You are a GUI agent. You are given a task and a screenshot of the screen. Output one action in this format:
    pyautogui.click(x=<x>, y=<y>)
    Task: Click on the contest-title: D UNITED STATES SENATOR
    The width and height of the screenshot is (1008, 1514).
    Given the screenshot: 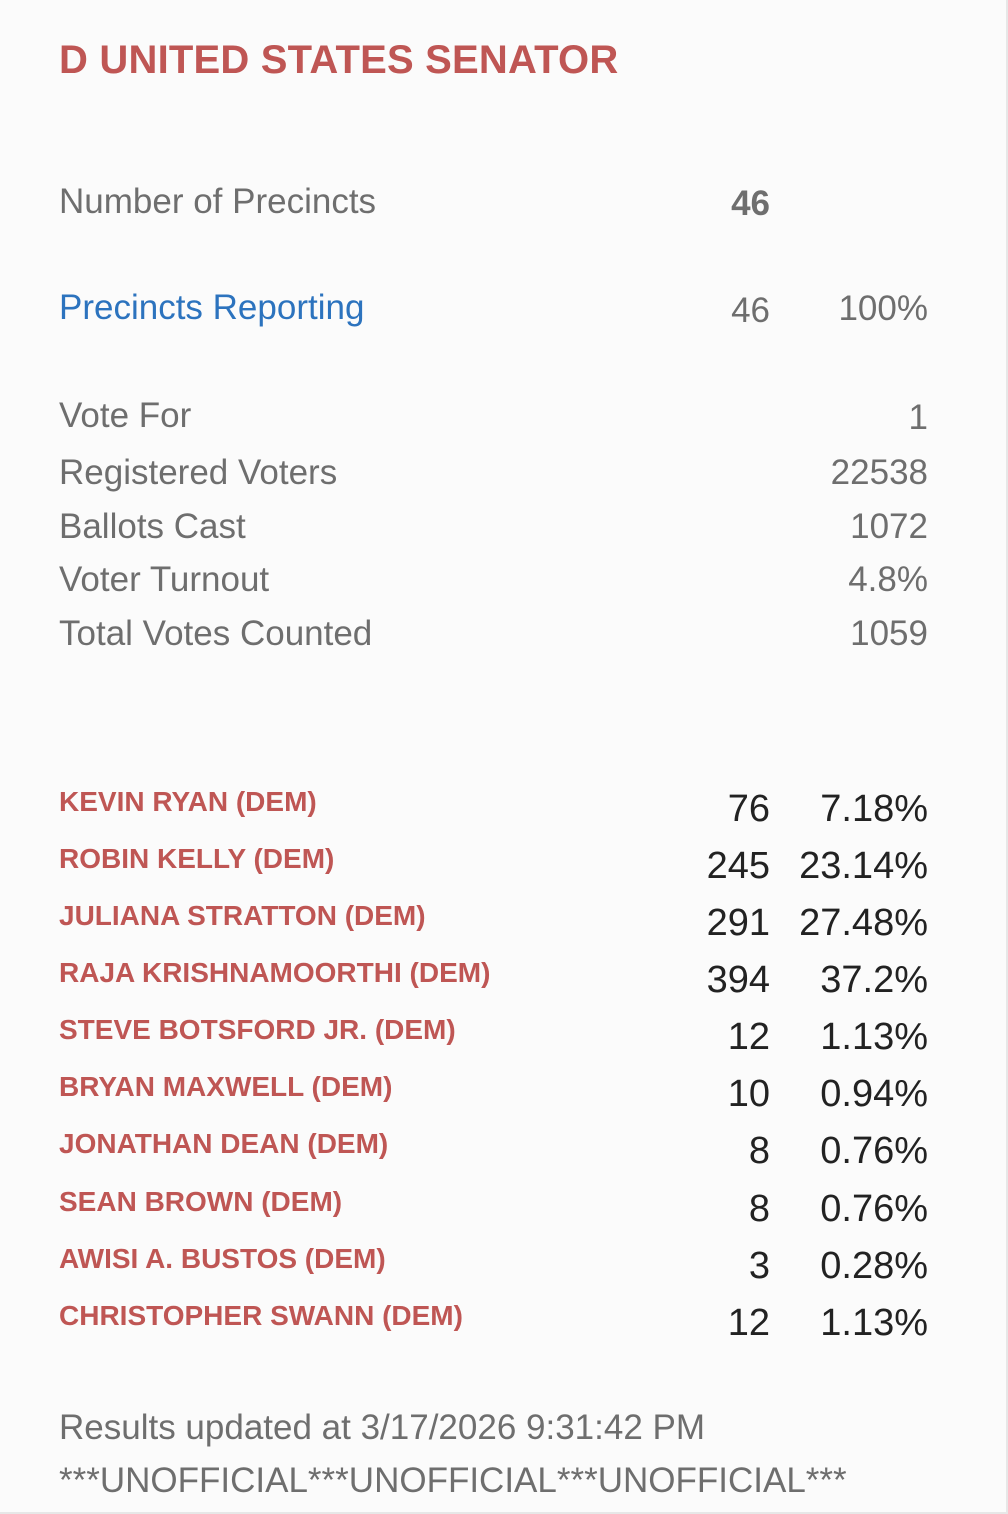 What is the action you would take?
    pyautogui.click(x=339, y=60)
    